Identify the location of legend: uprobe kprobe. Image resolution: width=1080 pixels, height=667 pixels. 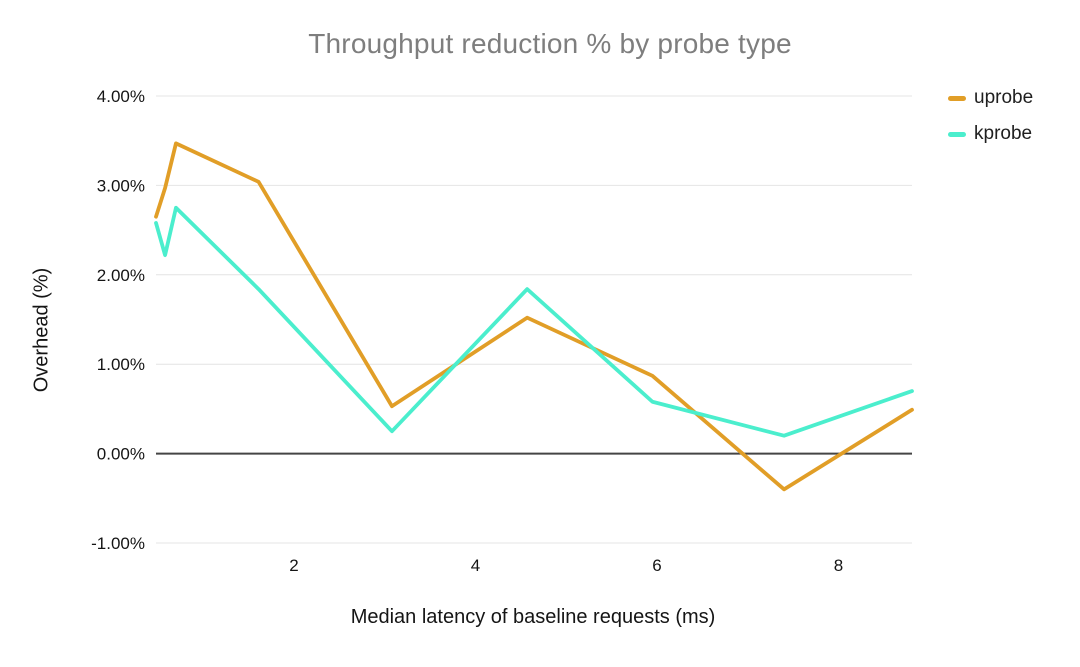
(990, 122).